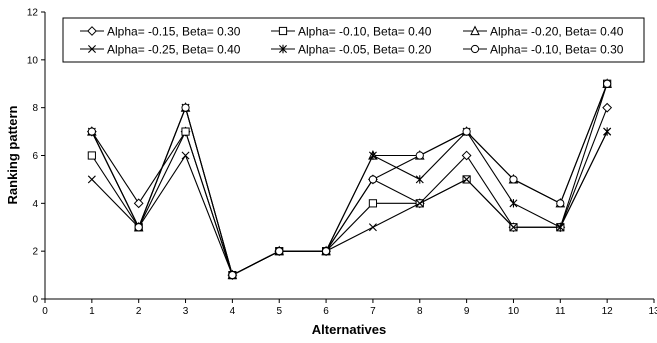 This screenshot has width=657, height=343. Describe the element at coordinates (608, 311) in the screenshot. I see `x-tick-label: 12` at that location.